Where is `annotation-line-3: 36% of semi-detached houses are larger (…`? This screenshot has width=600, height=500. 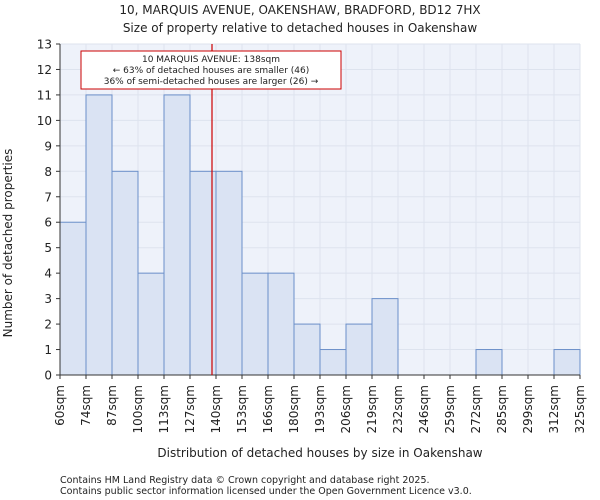 annotation-line-3: 36% of semi-detached houses are larger (… is located at coordinates (211, 82).